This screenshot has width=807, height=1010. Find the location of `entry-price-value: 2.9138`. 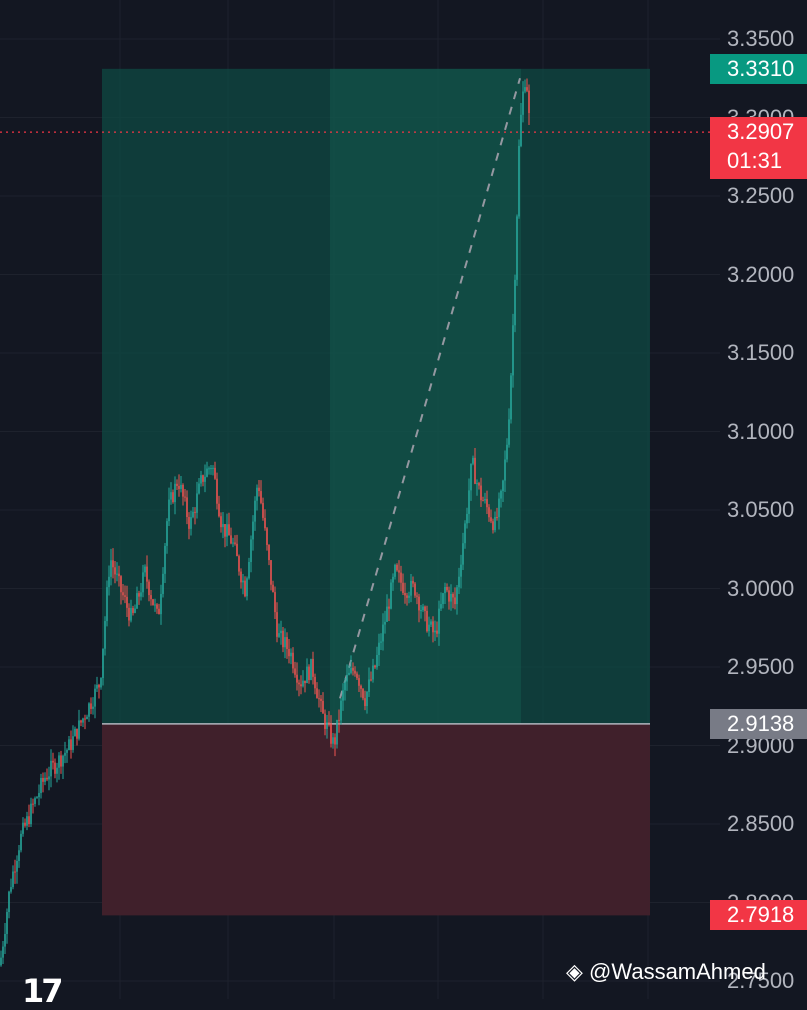

entry-price-value: 2.9138 is located at coordinates (761, 723).